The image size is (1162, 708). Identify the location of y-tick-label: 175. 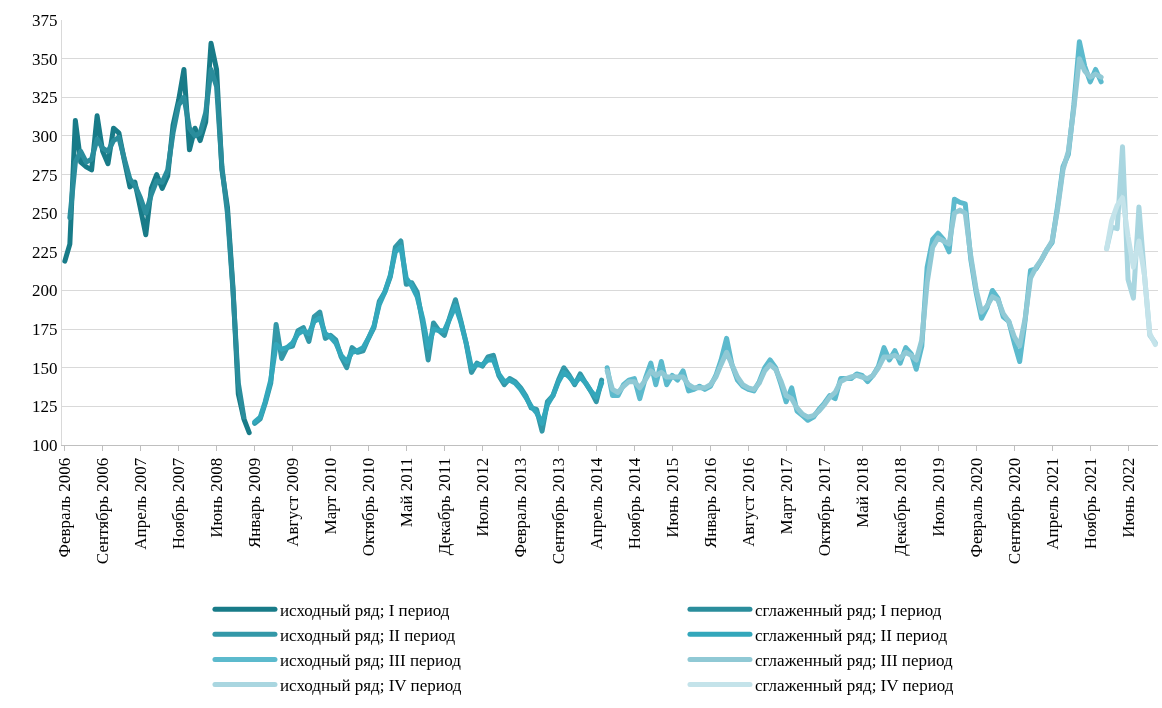
(45, 330).